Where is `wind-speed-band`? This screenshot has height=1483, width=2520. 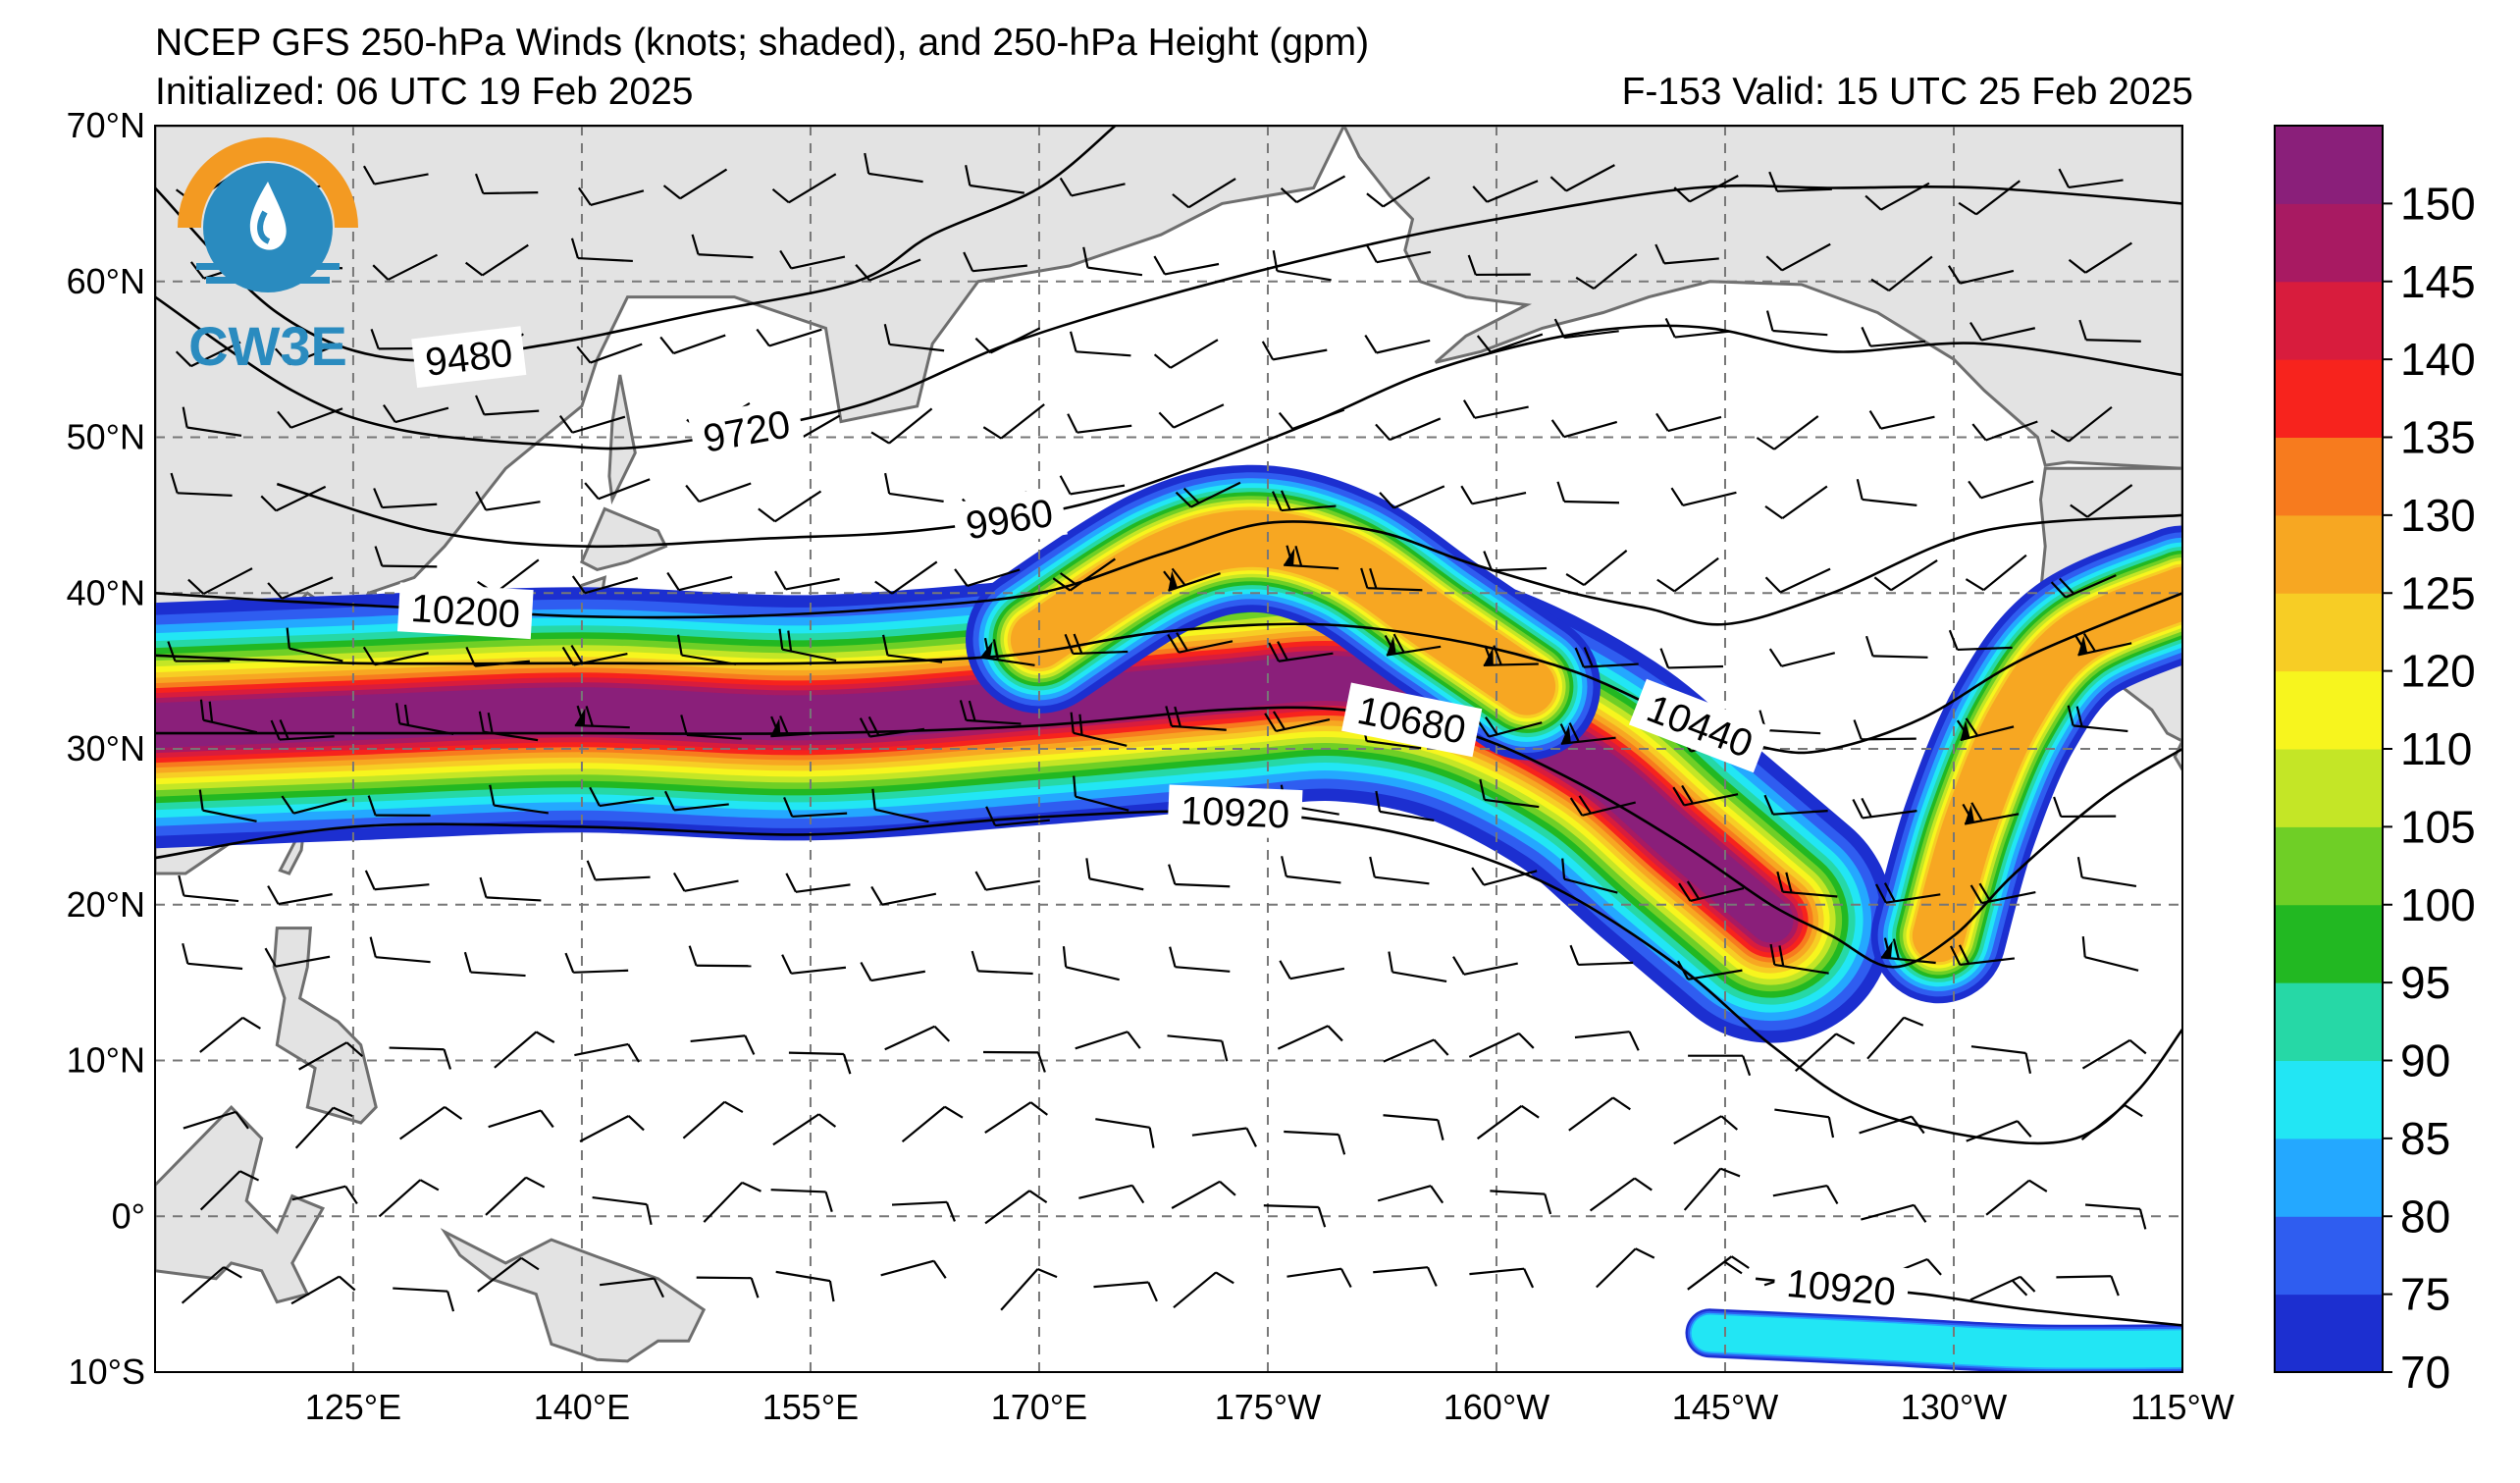 wind-speed-band is located at coordinates (974, 799).